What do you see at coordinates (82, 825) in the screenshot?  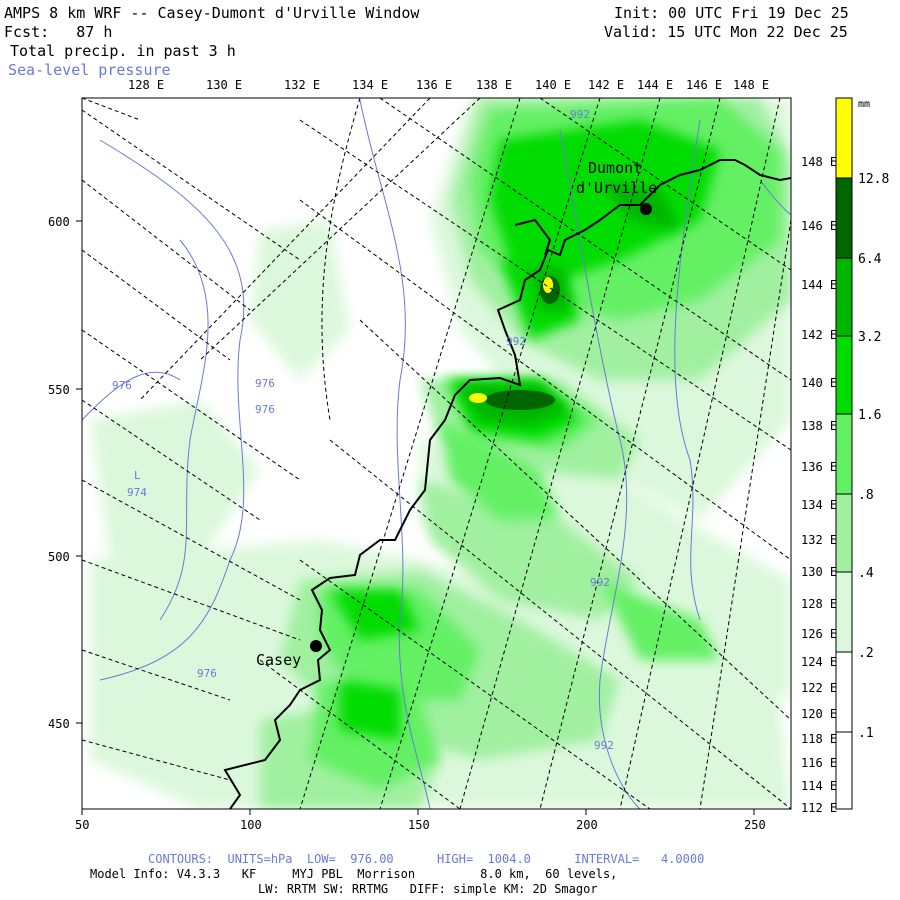 I see `x-tick-label: 50` at bounding box center [82, 825].